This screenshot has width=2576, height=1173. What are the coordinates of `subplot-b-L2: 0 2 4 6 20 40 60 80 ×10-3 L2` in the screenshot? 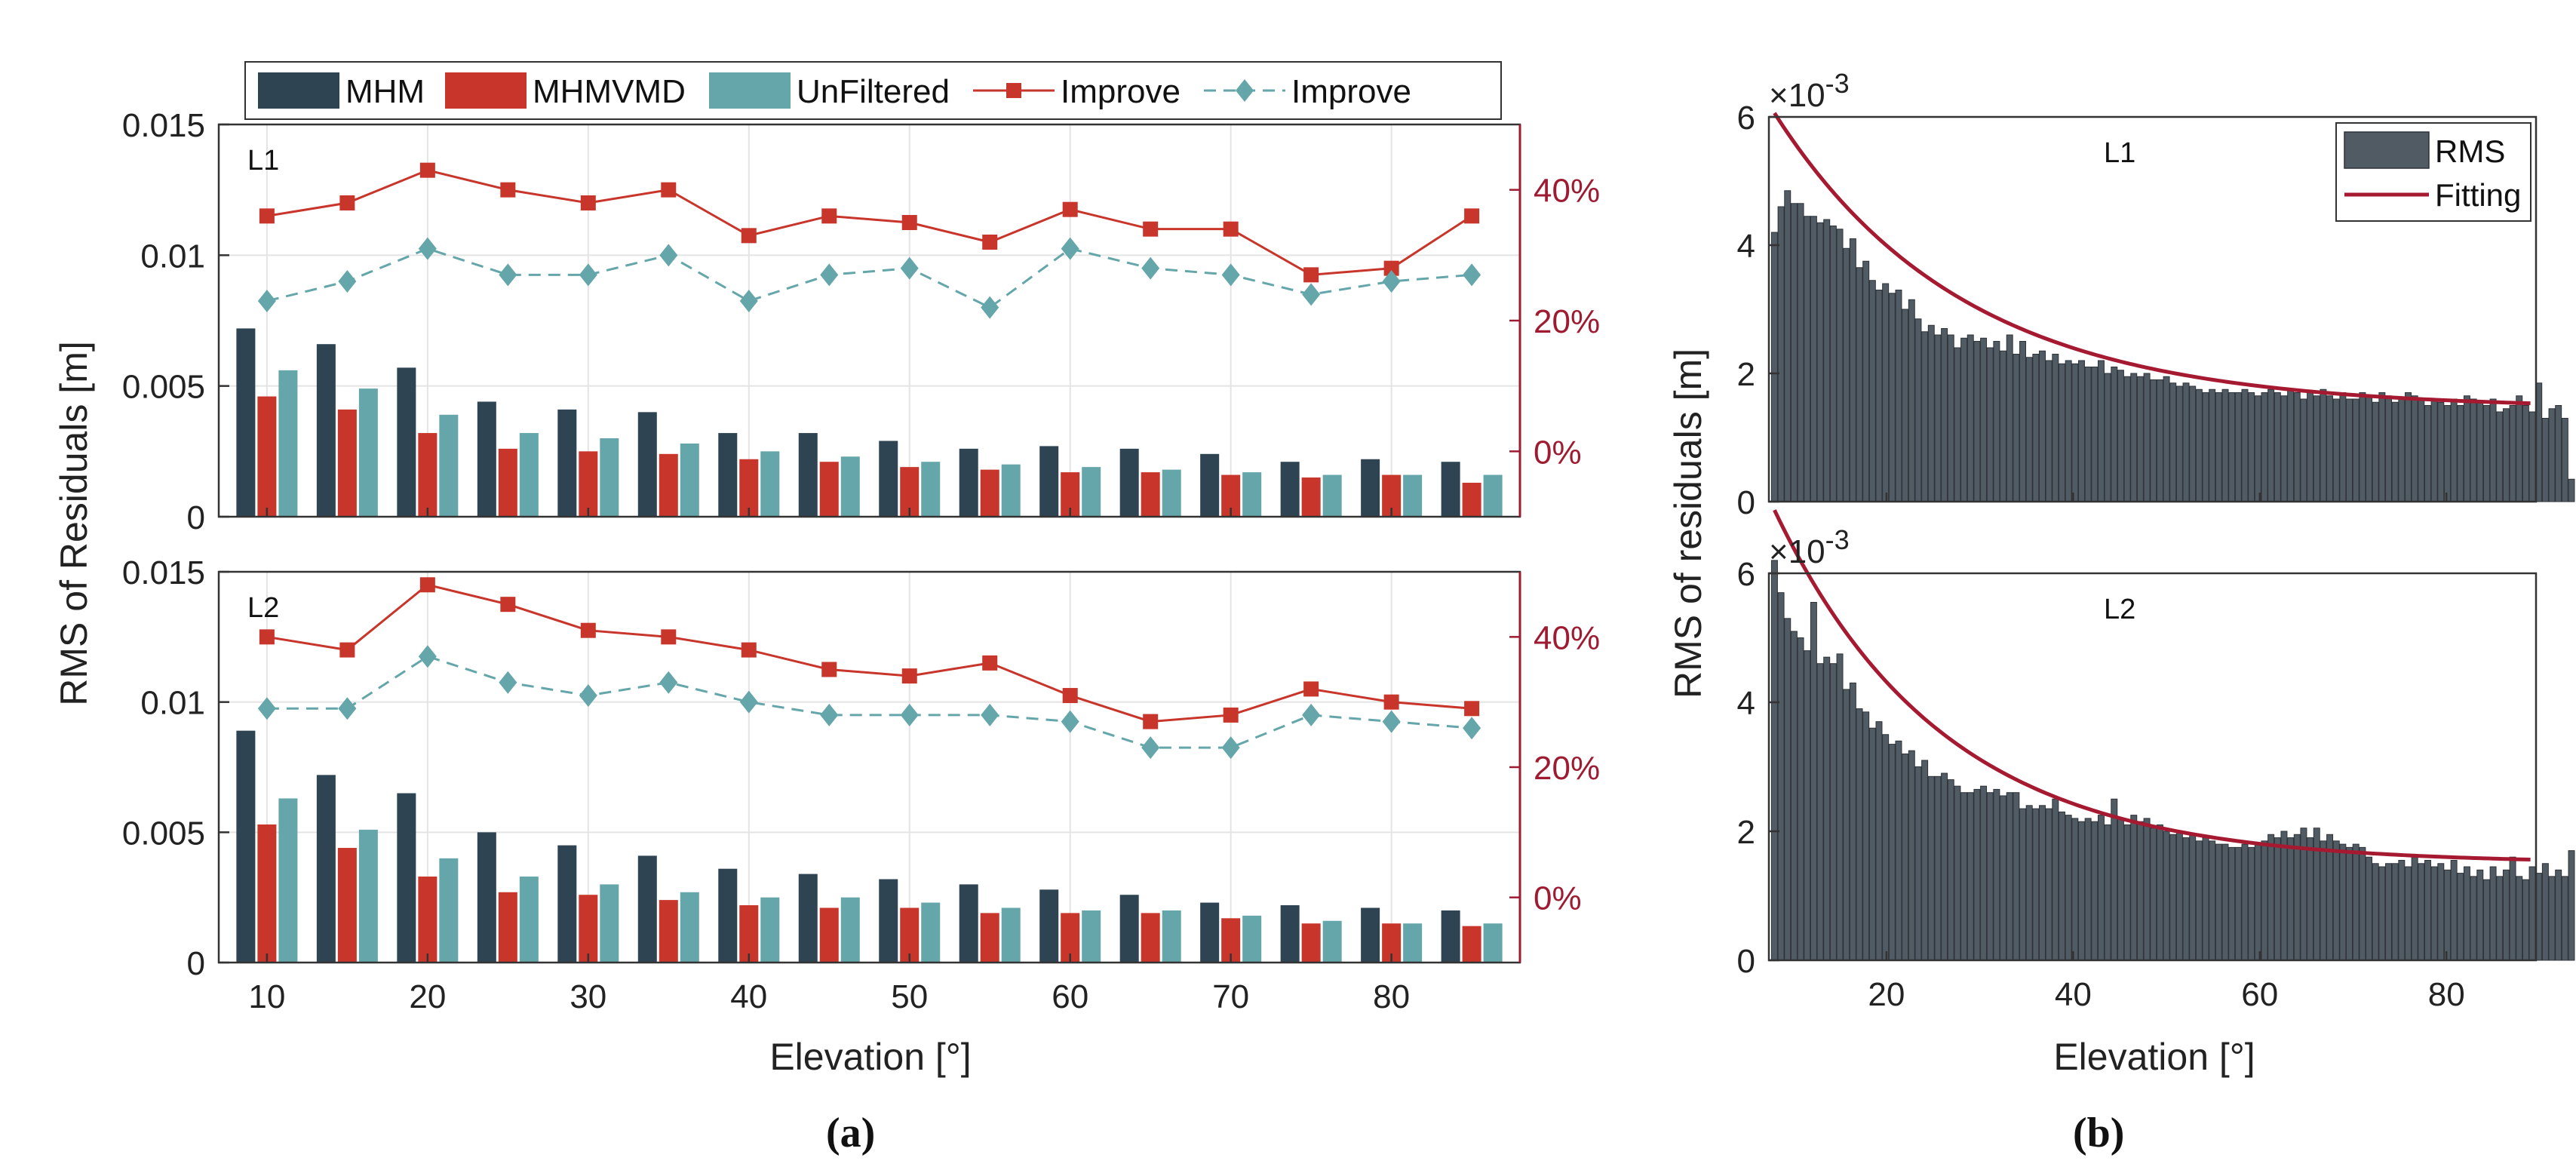 It's located at (2156, 761).